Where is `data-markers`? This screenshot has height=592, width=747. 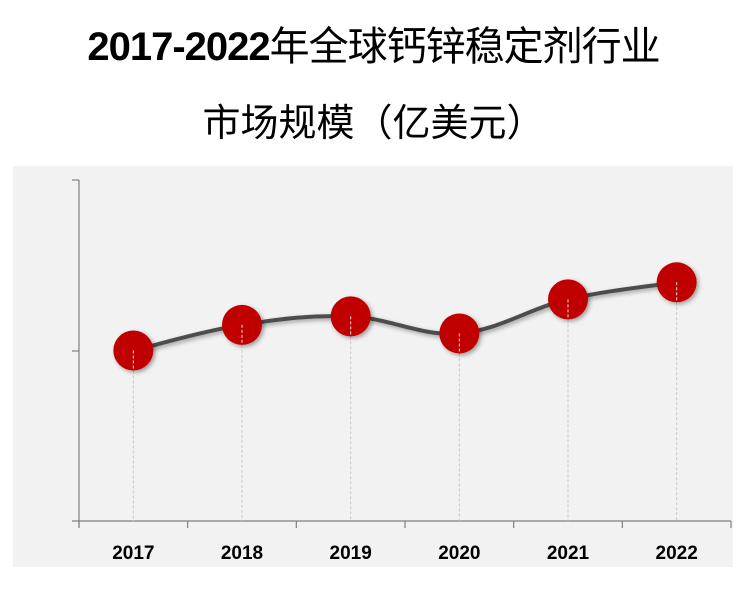
data-markers is located at coordinates (405, 316).